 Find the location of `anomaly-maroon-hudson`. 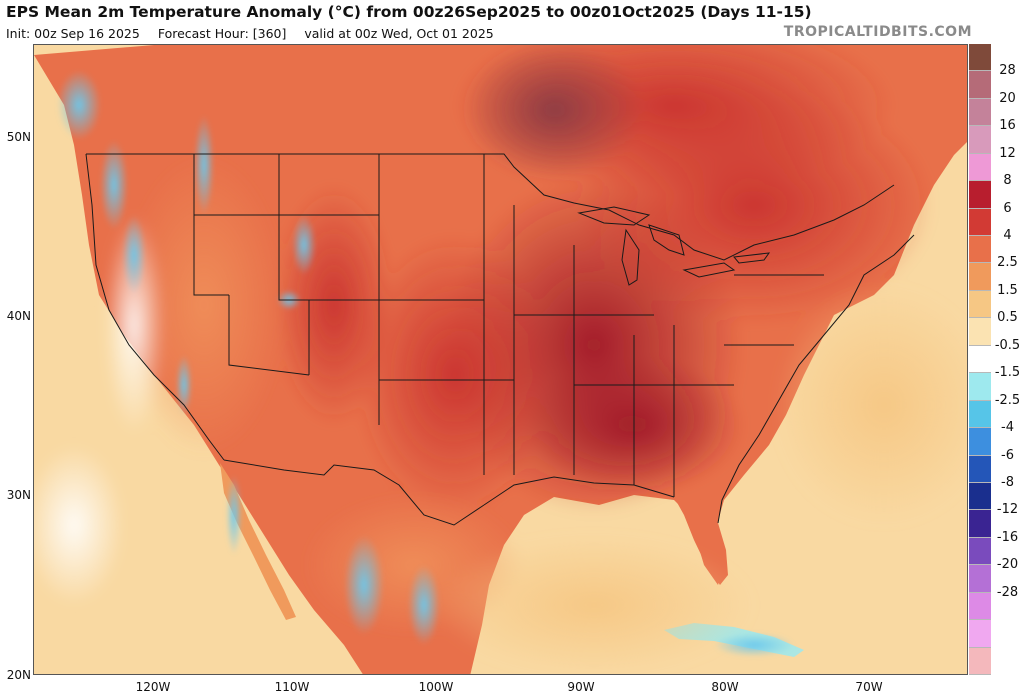

anomaly-maroon-hudson is located at coordinates (554, 112).